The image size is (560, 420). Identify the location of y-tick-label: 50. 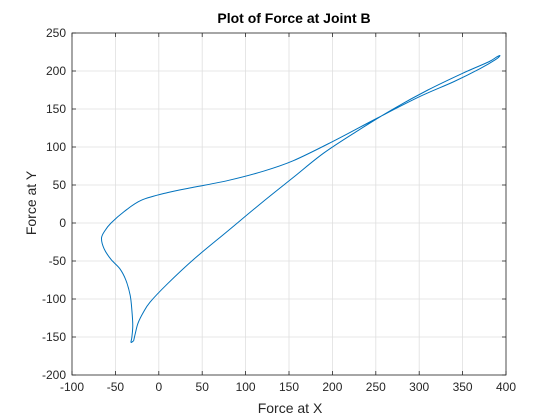
(60, 185).